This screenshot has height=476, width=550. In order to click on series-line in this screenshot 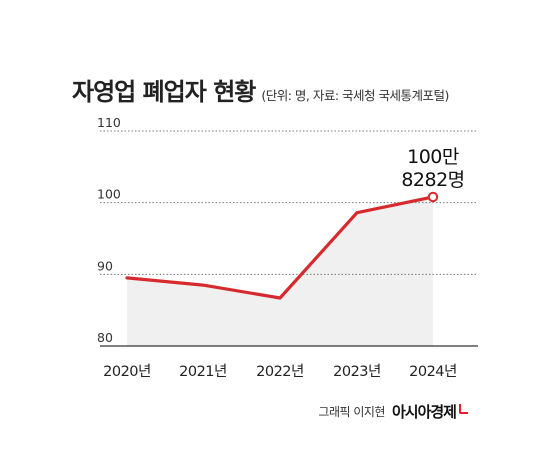, I will do `click(280, 247)`.